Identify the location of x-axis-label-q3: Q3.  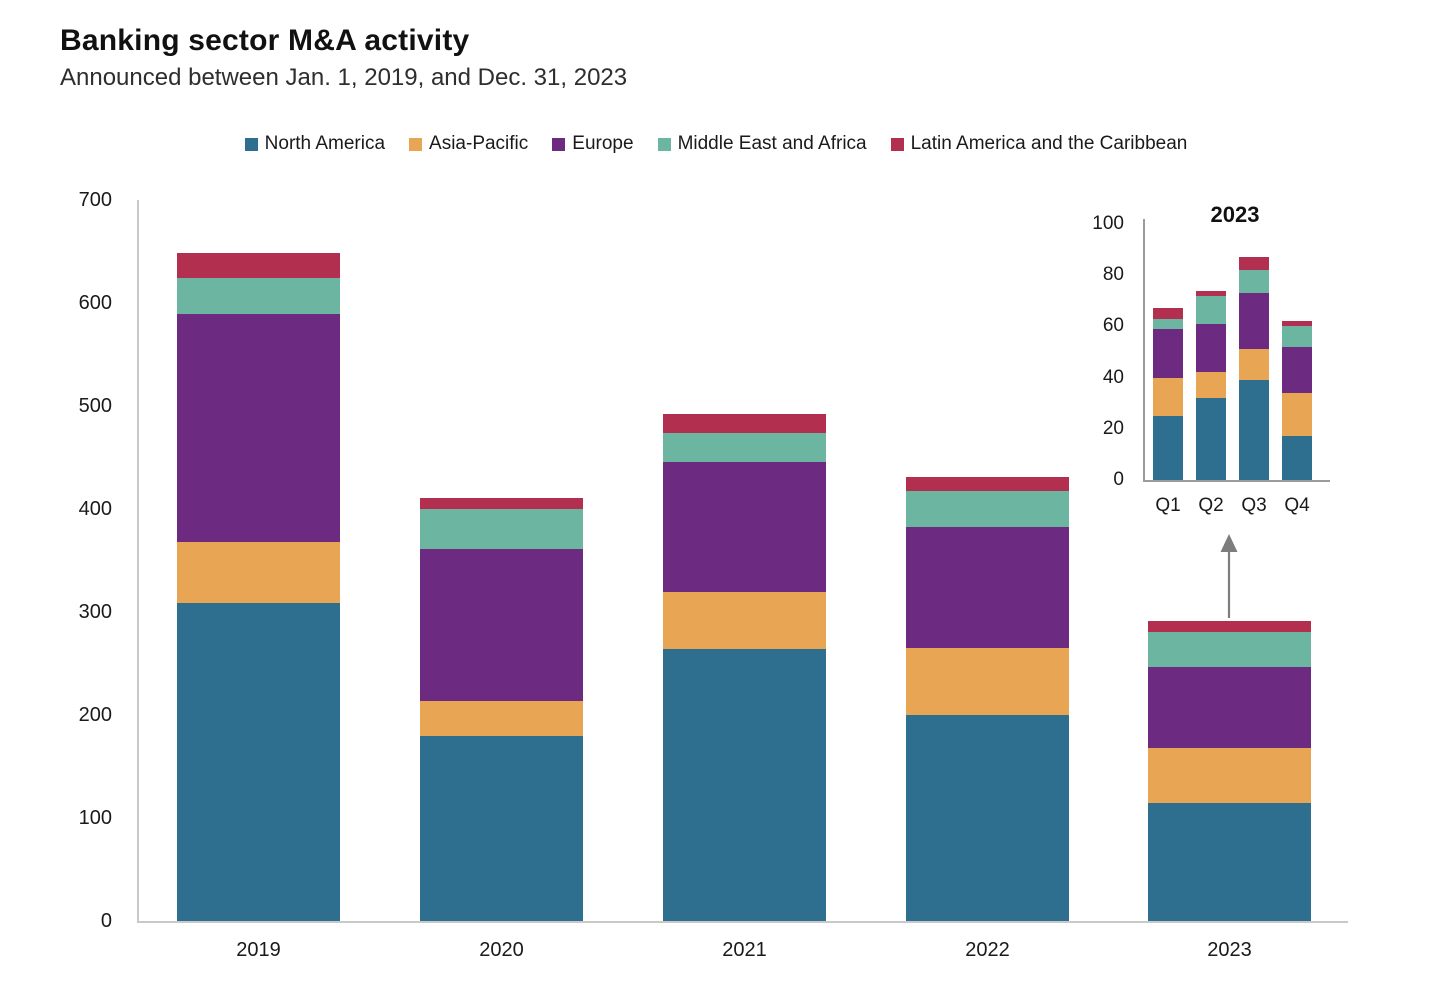
(1254, 505).